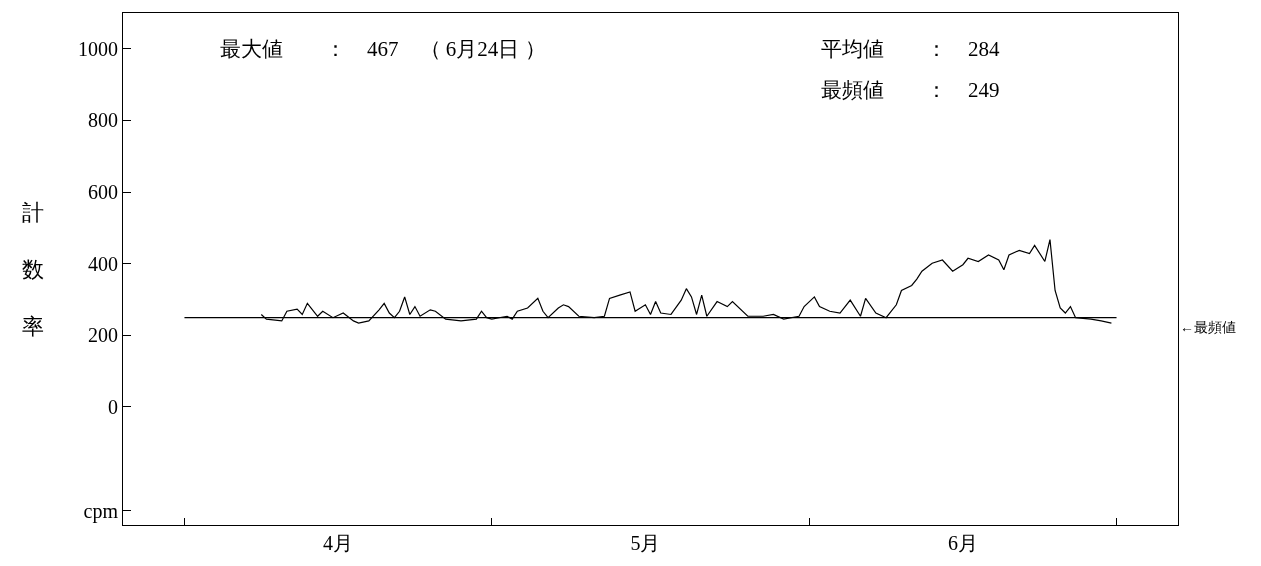 The image size is (1261, 566). Describe the element at coordinates (101, 511) in the screenshot. I see `y-tick-label: cpm` at that location.